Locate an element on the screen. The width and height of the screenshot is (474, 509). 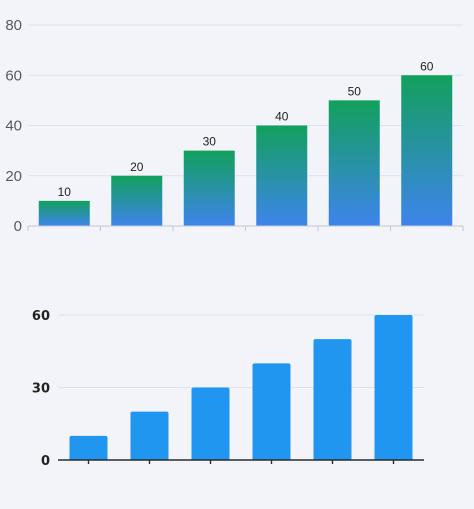
chart2-y-axis: 0 30 60 is located at coordinates (41, 389).